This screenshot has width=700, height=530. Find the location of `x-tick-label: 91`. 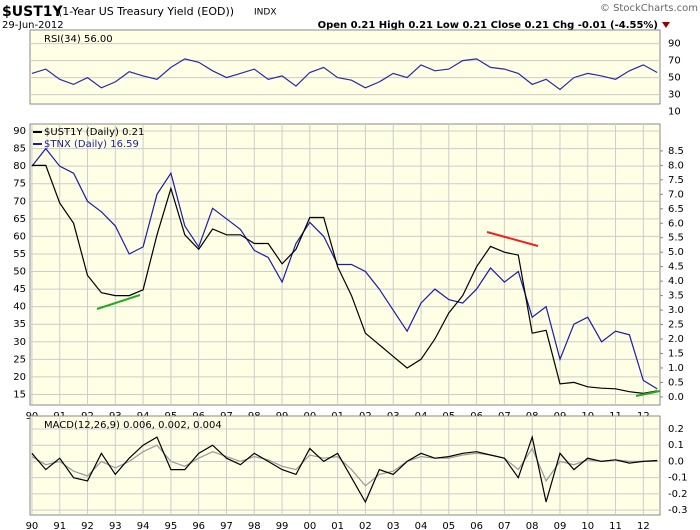

x-tick-label: 91 is located at coordinates (59, 525).